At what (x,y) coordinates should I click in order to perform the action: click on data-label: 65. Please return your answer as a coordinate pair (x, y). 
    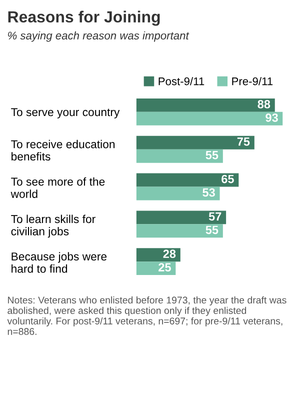
    Looking at the image, I should click on (228, 179).